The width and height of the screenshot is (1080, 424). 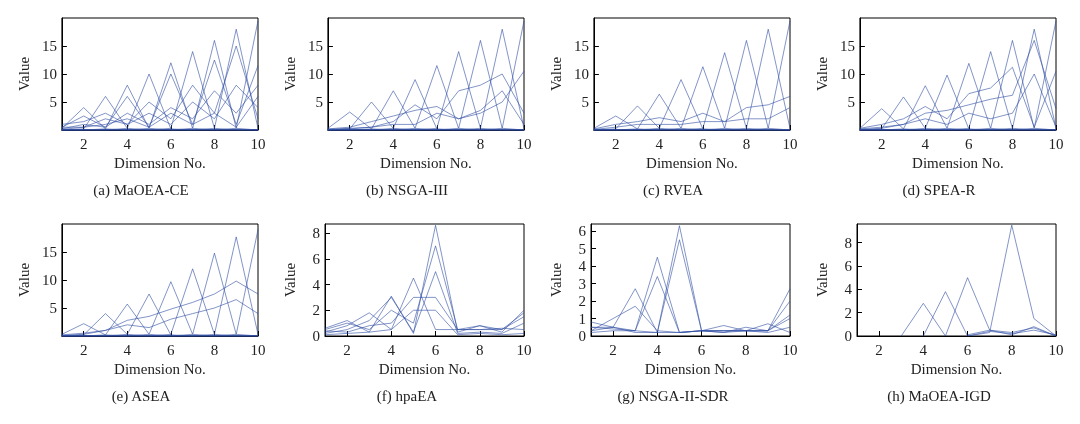 What do you see at coordinates (582, 318) in the screenshot?
I see `y-tick-label: 1` at bounding box center [582, 318].